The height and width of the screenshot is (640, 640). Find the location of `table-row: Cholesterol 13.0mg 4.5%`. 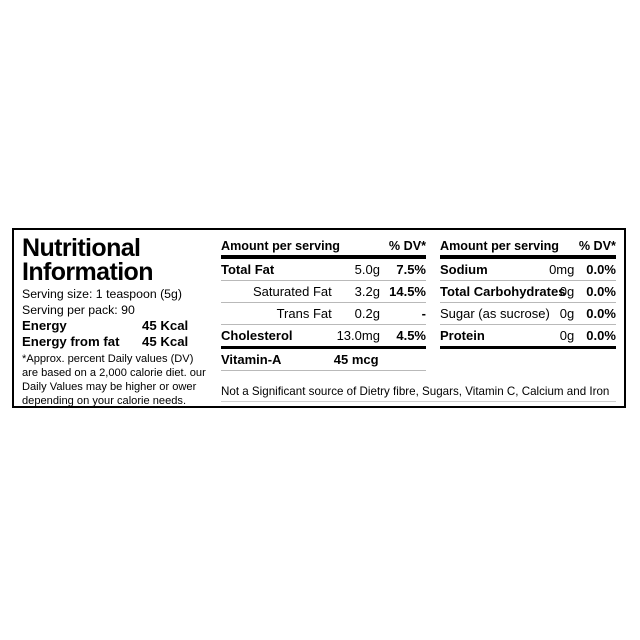

table-row: Cholesterol 13.0mg 4.5% is located at coordinates (323, 336).